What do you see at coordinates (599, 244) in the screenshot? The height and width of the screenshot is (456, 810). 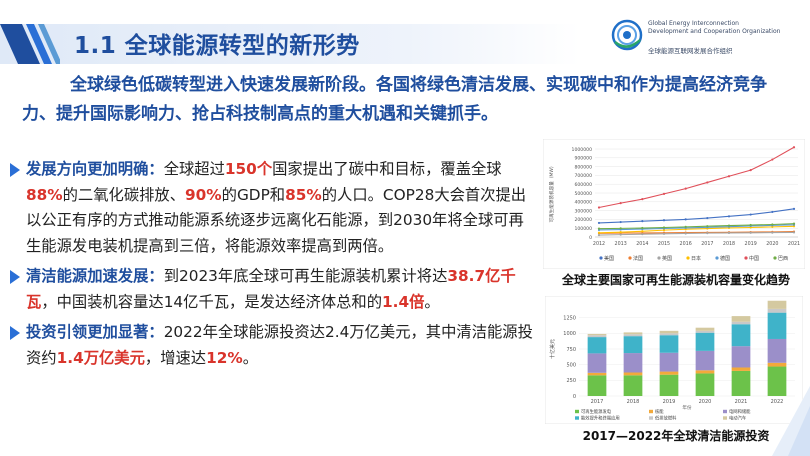 I see `x-tick-label: 2012` at bounding box center [599, 244].